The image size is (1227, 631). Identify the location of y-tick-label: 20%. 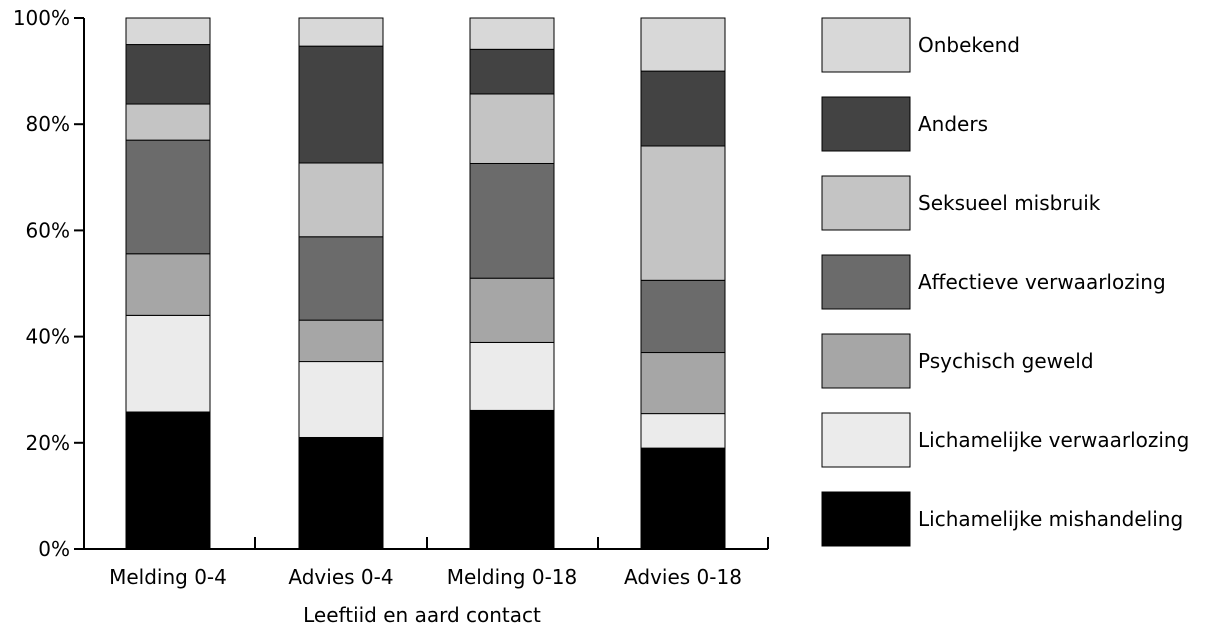
(48, 443).